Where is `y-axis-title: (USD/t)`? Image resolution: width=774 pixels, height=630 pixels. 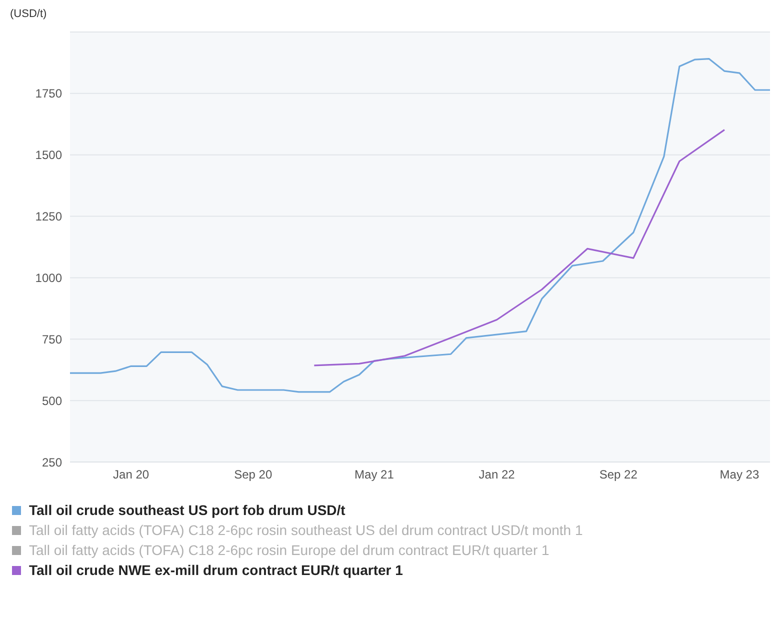 y-axis-title: (USD/t) is located at coordinates (28, 15).